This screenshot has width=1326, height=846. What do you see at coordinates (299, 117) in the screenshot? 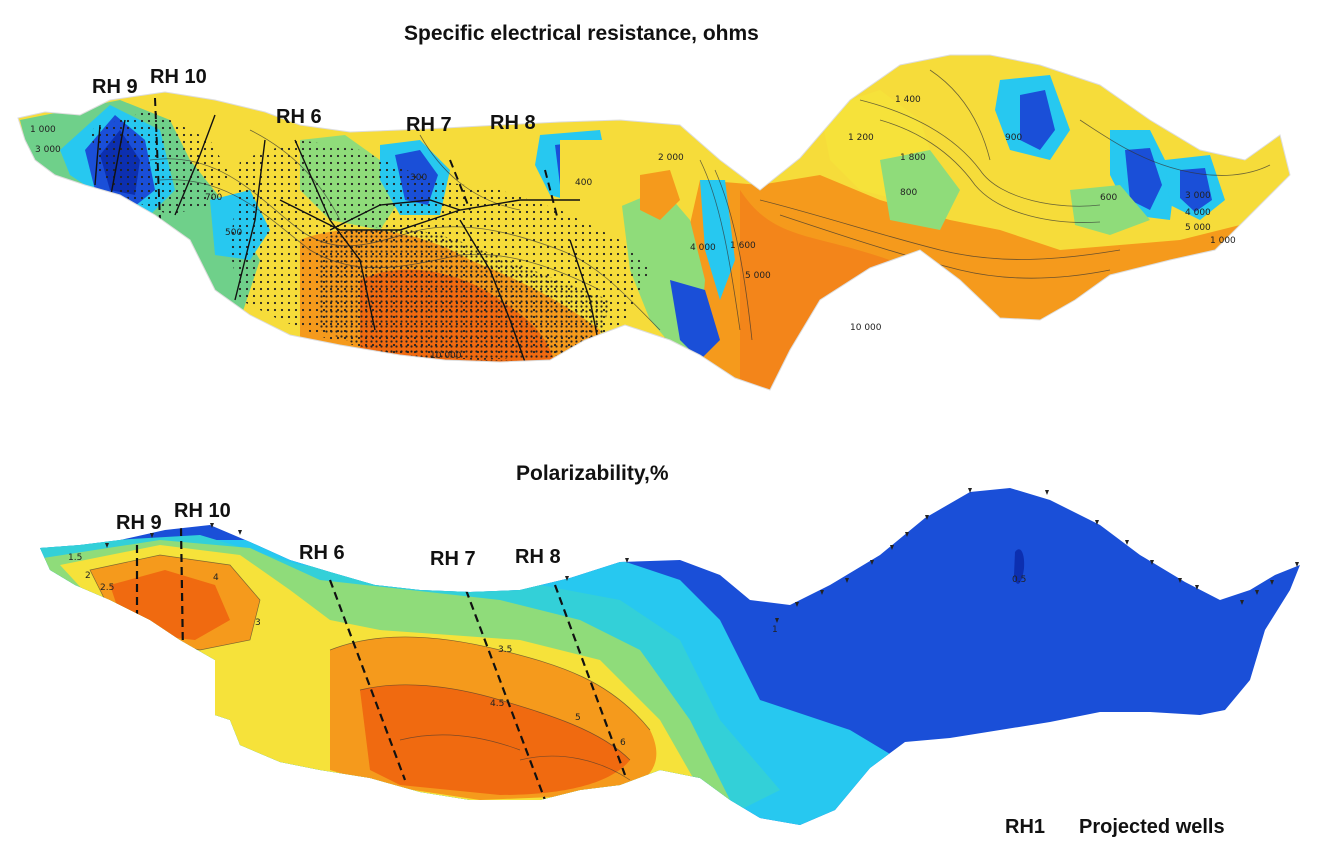
I see `top-well-rh6: RH 6` at bounding box center [299, 117].